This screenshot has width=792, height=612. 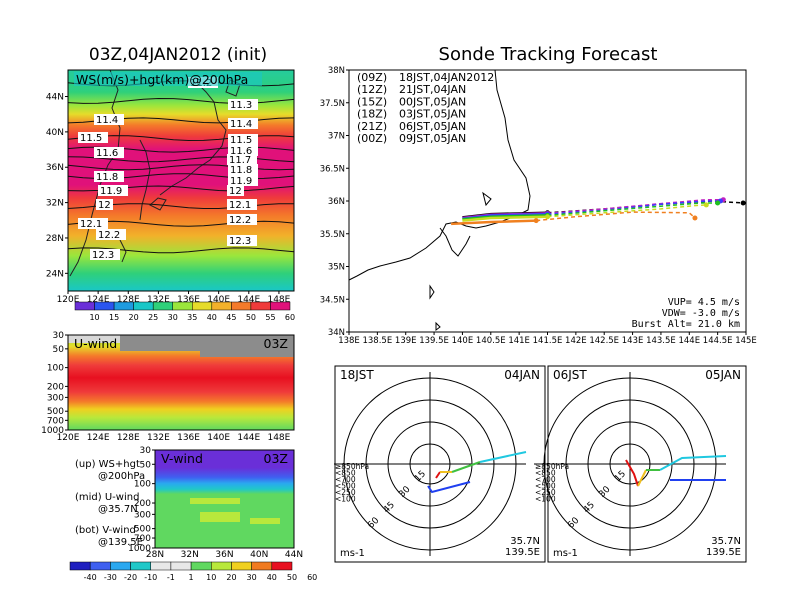 I want to click on pressure-tick-label: 500, so click(x=55, y=412).